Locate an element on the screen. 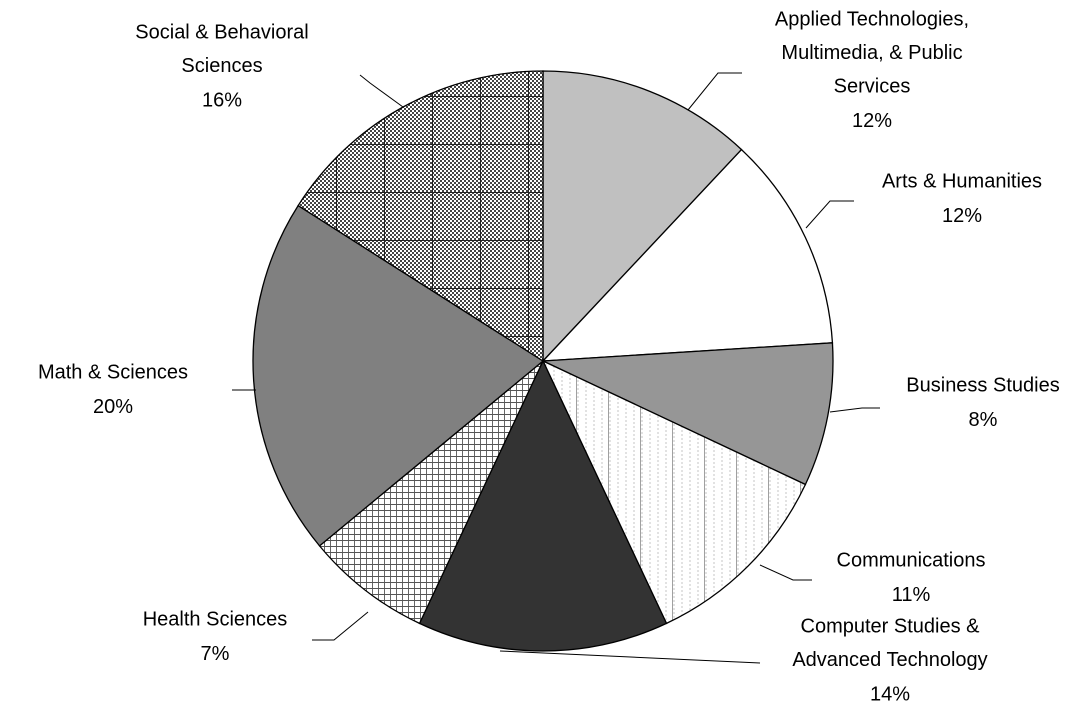  value-label: 16% is located at coordinates (222, 100).